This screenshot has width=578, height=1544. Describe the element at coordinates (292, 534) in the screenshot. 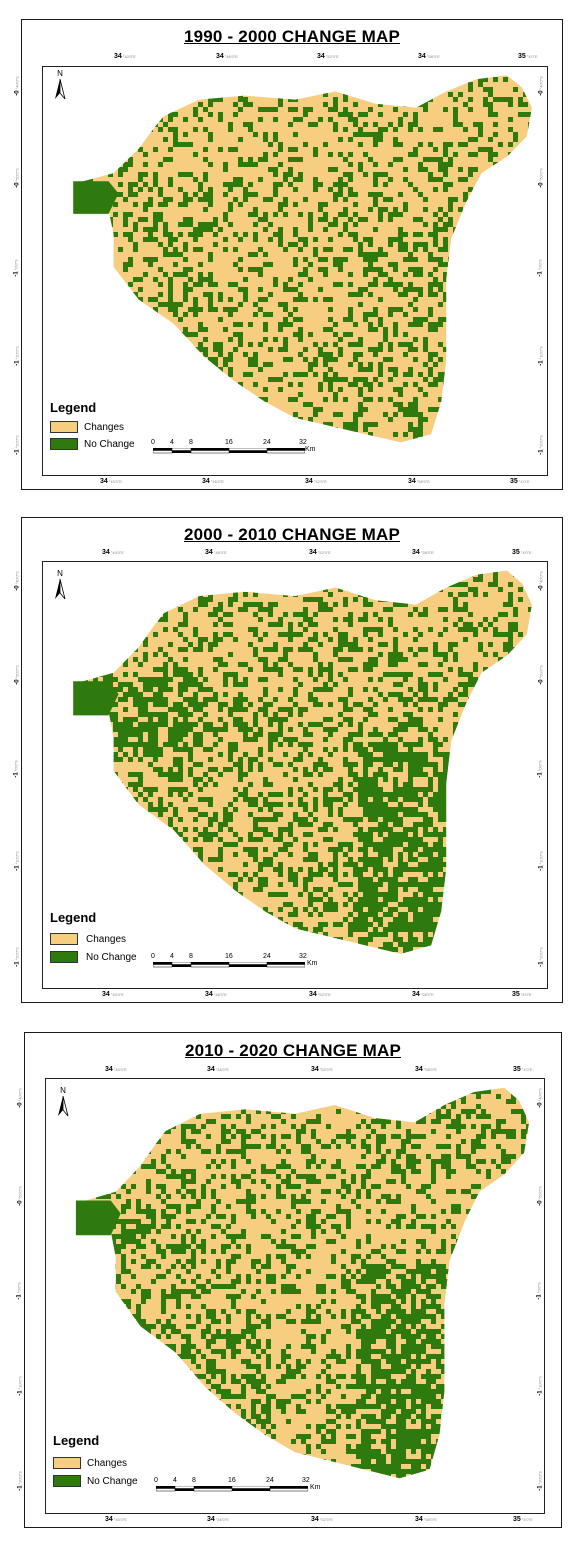

I see `map-title: 2000 - 2010 CHANGE MAP` at that location.